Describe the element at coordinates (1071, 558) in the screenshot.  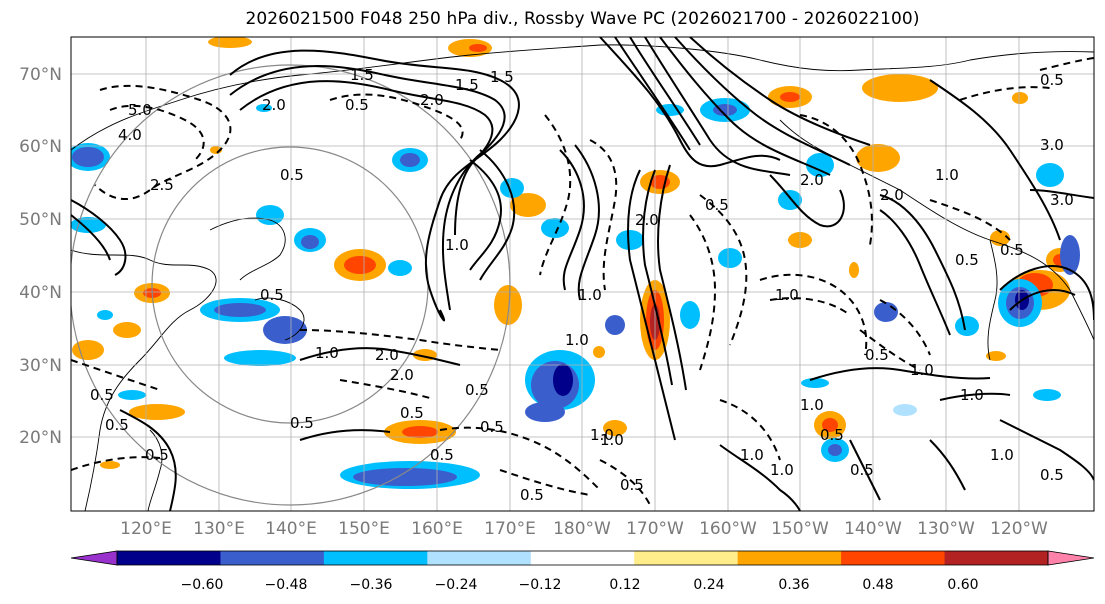
I see `colorbar-extension-high` at that location.